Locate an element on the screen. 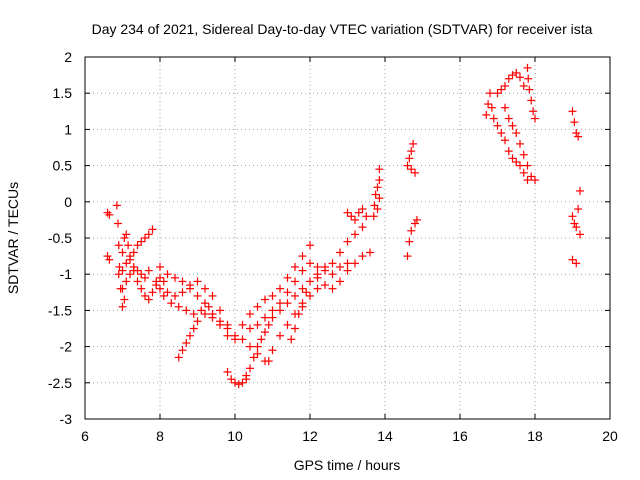 This screenshot has height=480, width=640. y-tick-label: -0.5 is located at coordinates (60, 238).